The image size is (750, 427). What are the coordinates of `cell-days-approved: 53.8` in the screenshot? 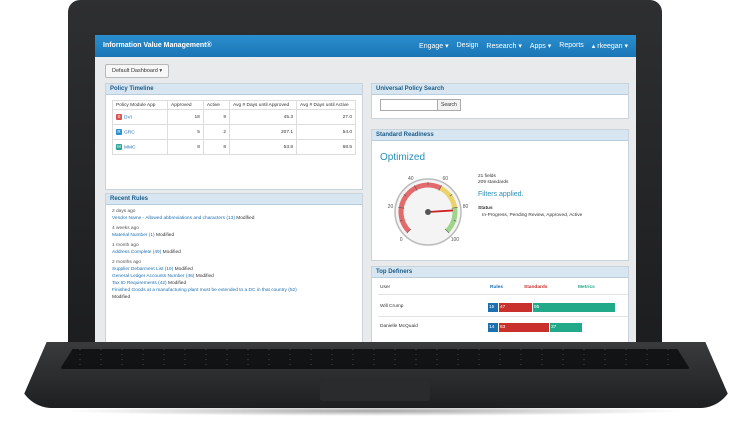 It's located at (263, 147).